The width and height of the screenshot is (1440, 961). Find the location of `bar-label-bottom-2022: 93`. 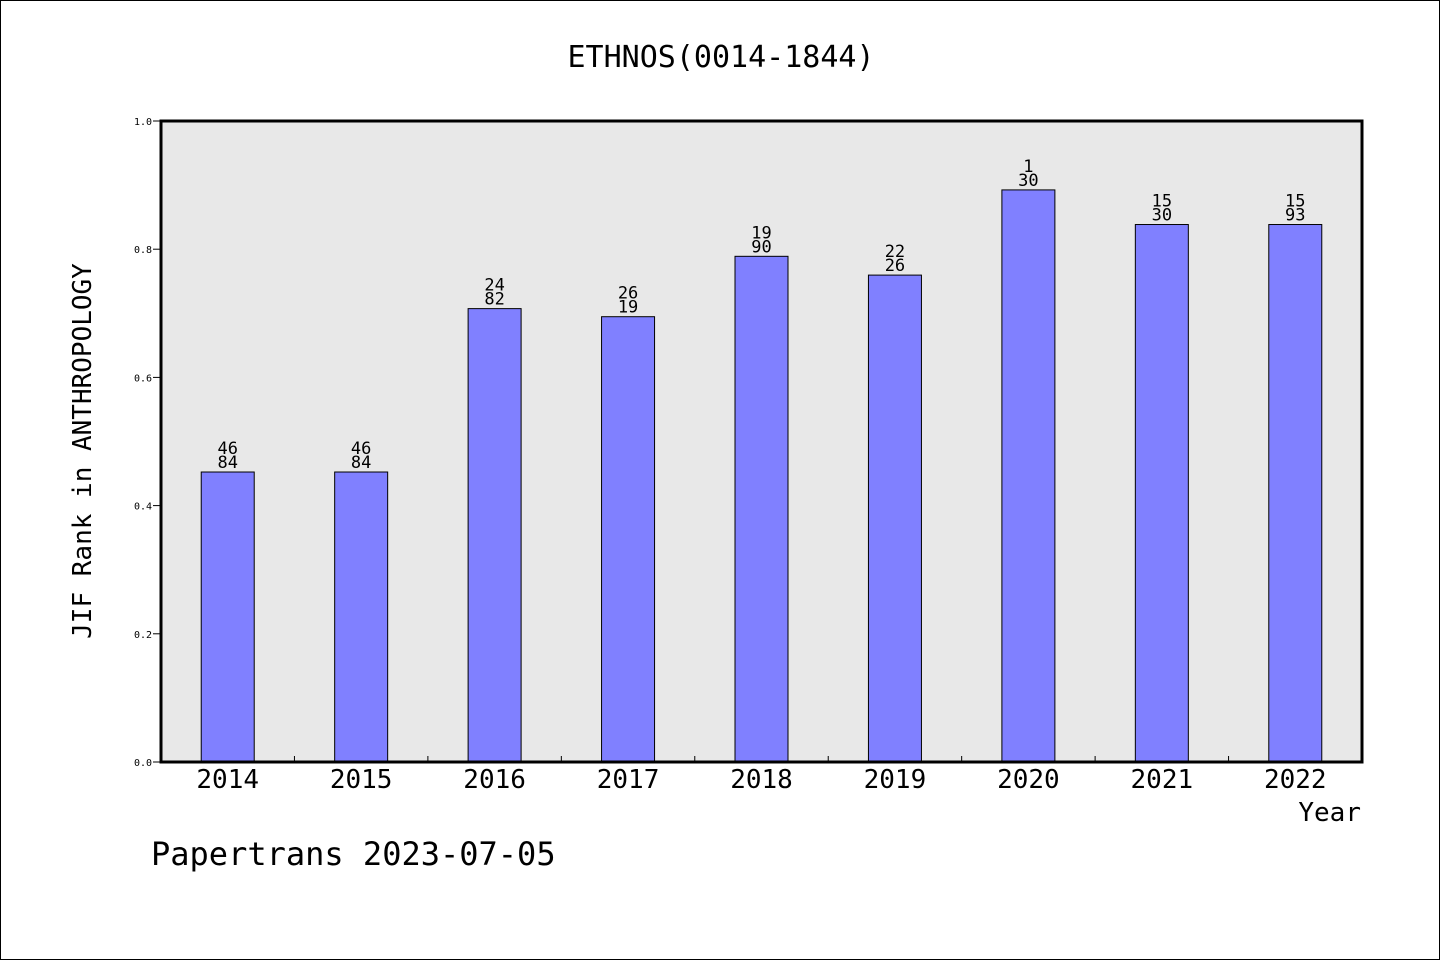

bar-label-bottom-2022: 93 is located at coordinates (1295, 216).